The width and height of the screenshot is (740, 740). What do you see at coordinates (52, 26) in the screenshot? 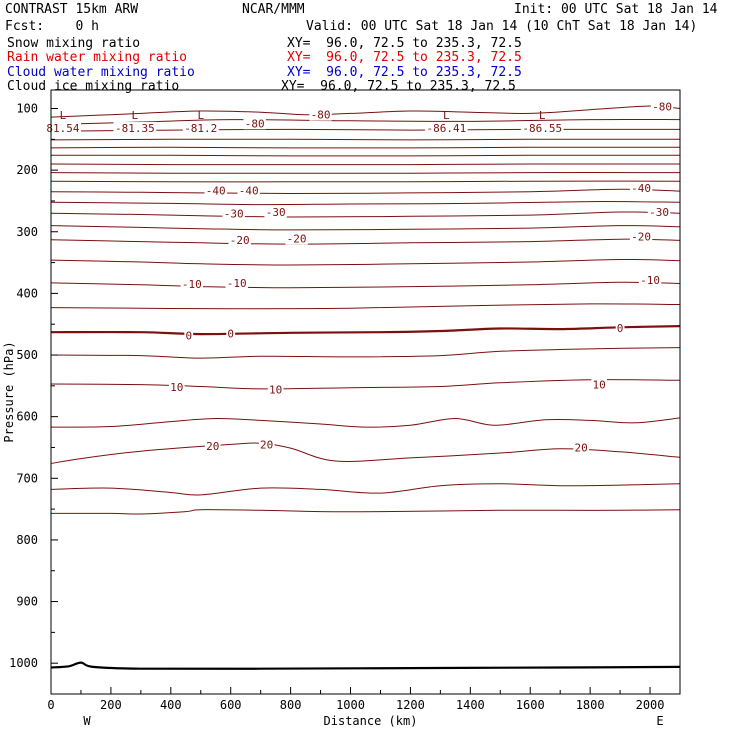
I see `header-fcst: Fcst: 0 h` at bounding box center [52, 26].